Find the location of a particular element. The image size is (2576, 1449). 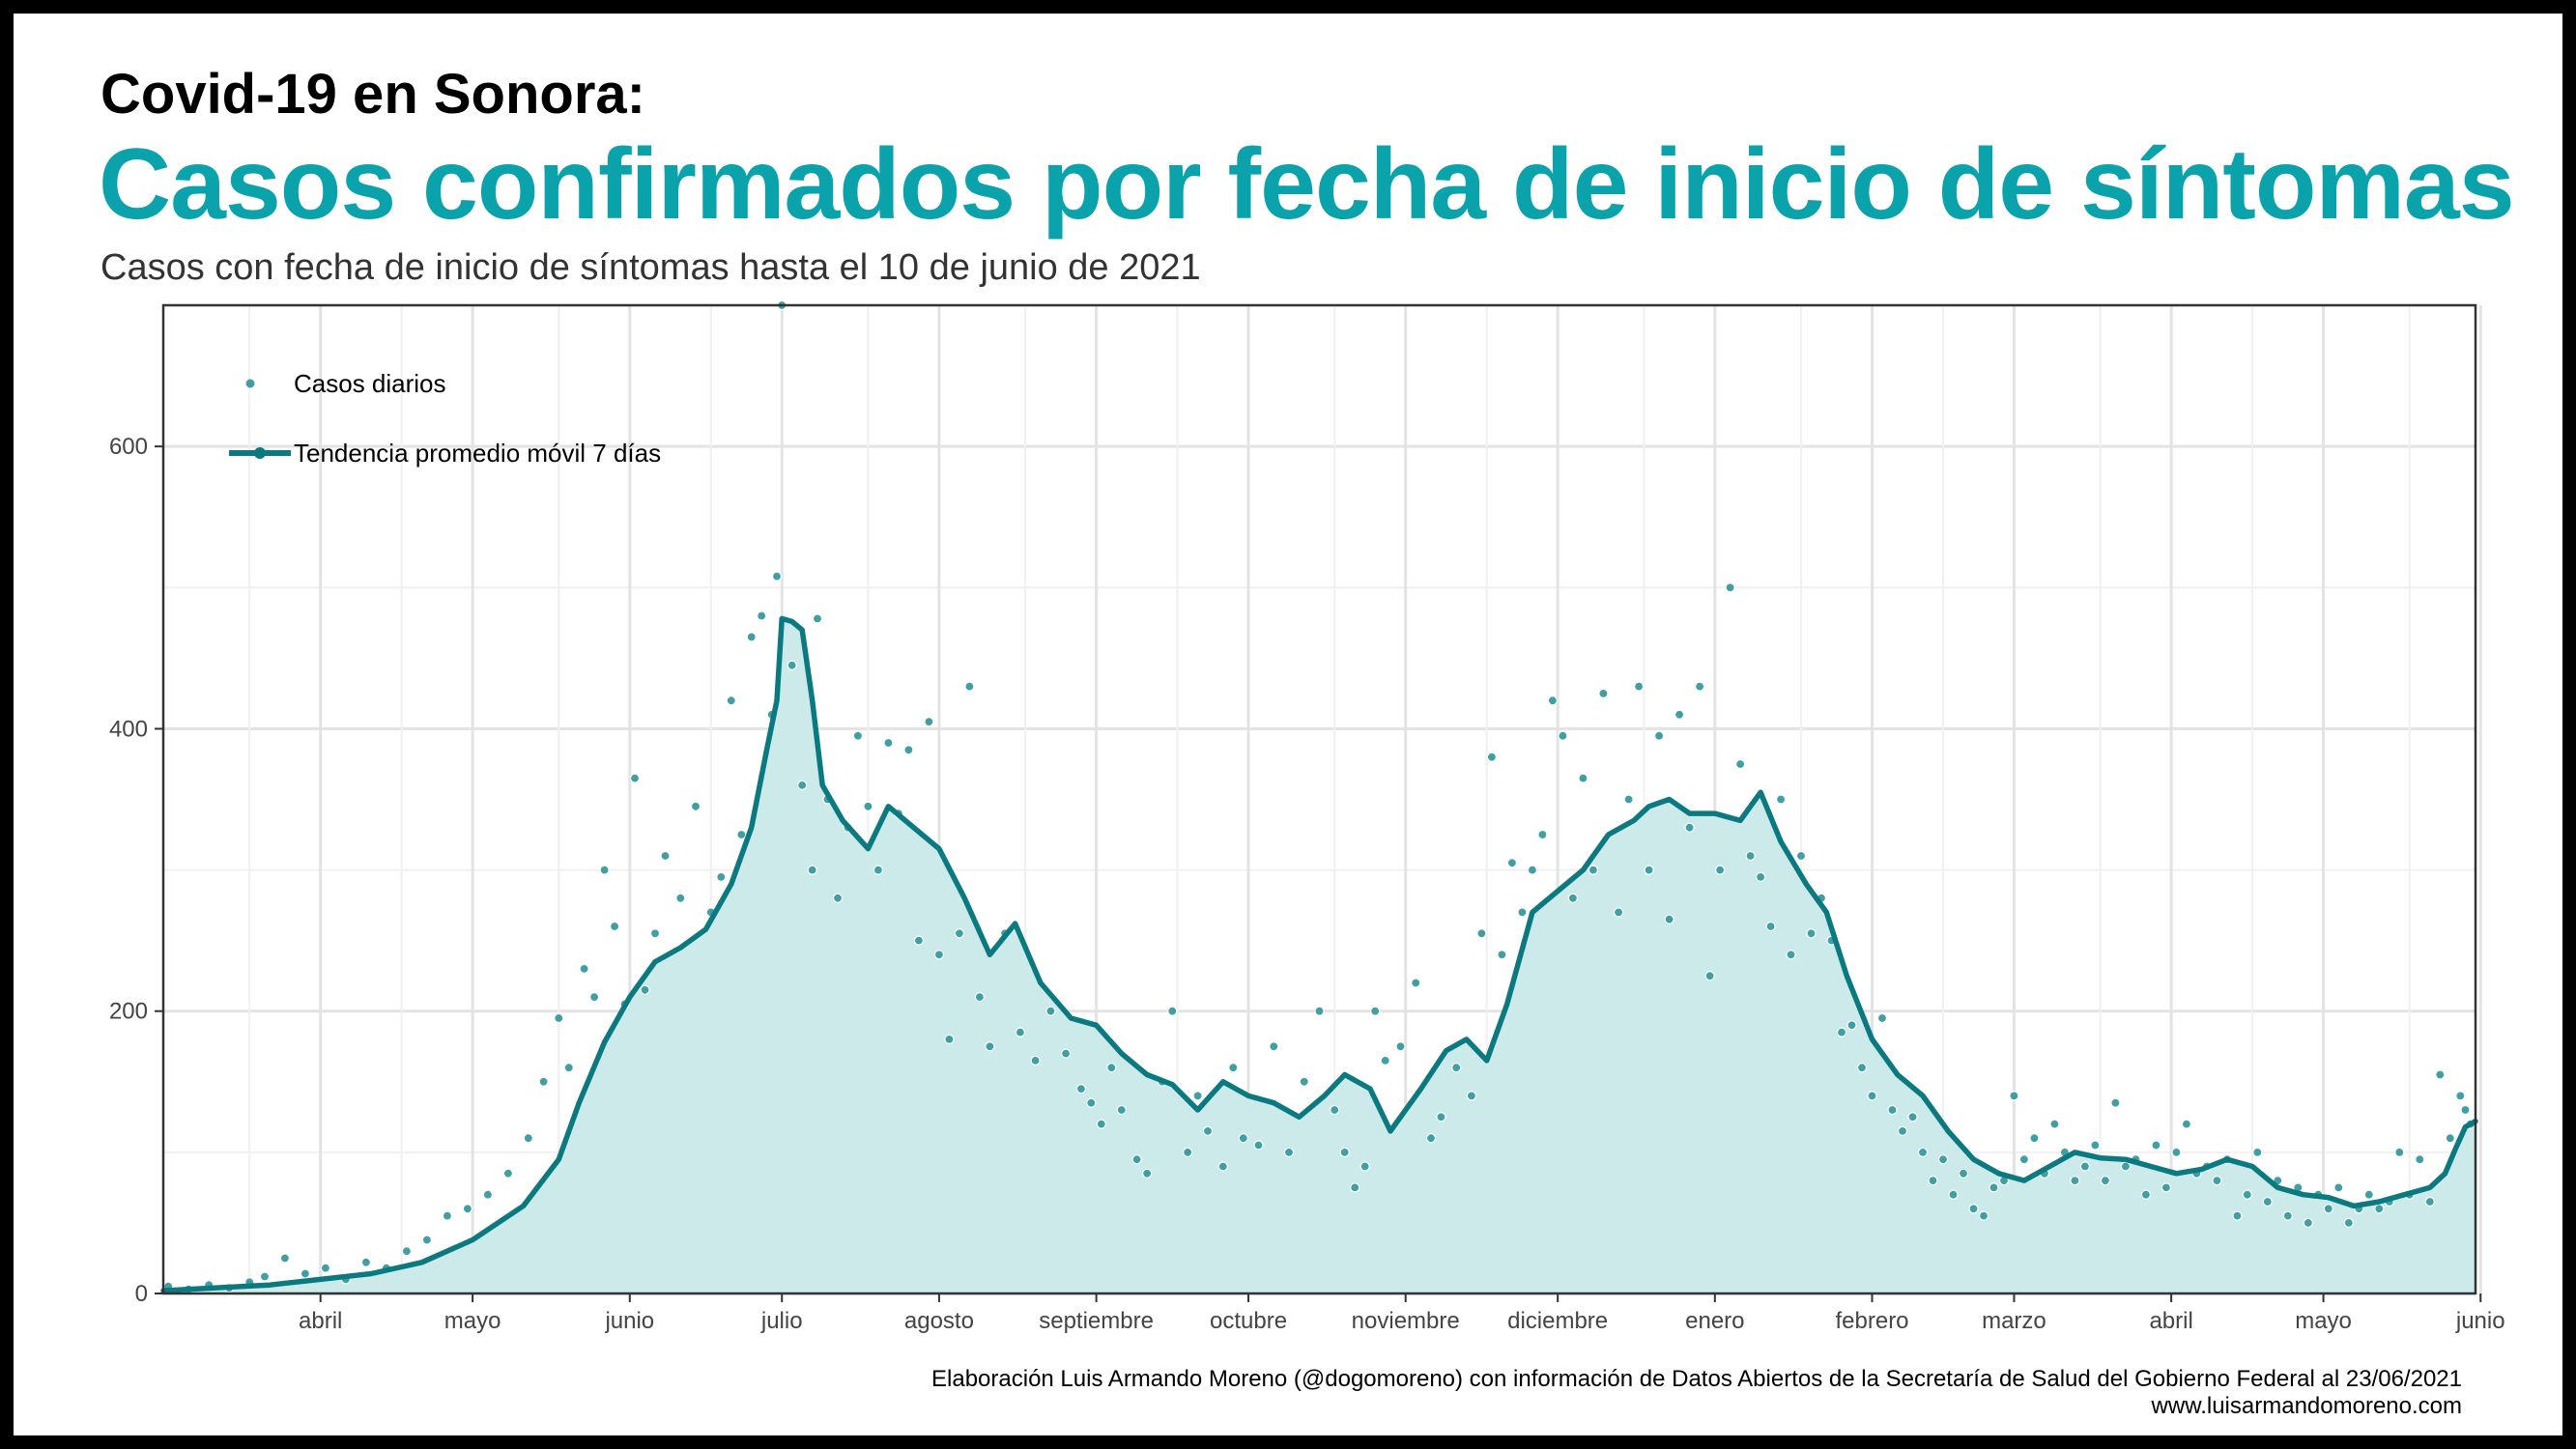

legend-swatch-points is located at coordinates (250, 383).